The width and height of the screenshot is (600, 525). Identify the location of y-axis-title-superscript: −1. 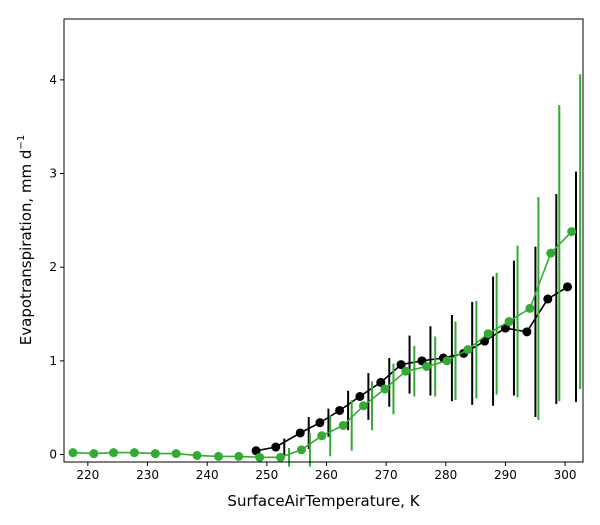
(21, 142).